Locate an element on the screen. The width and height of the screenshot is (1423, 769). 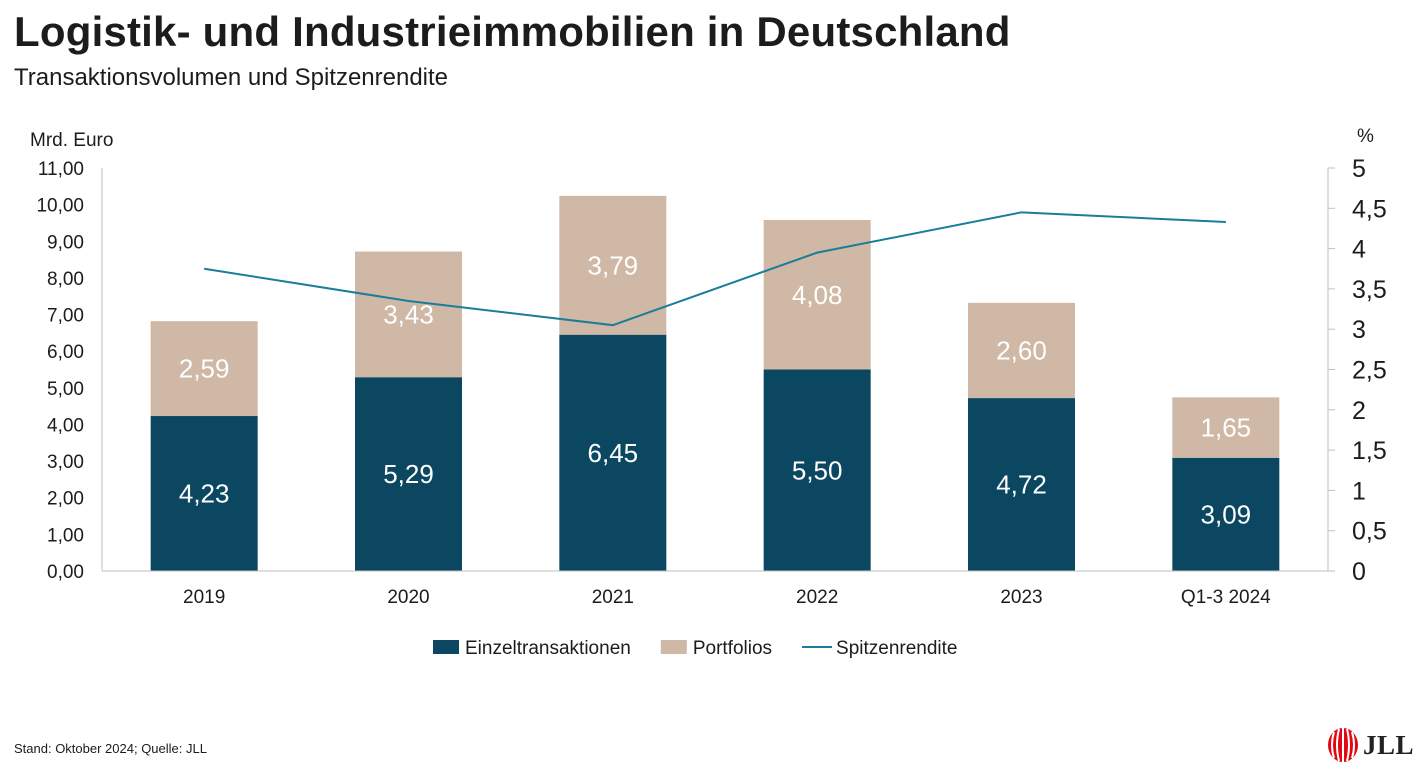
data-label-einzeltransaktionen-5: 4,72 is located at coordinates (1021, 485).